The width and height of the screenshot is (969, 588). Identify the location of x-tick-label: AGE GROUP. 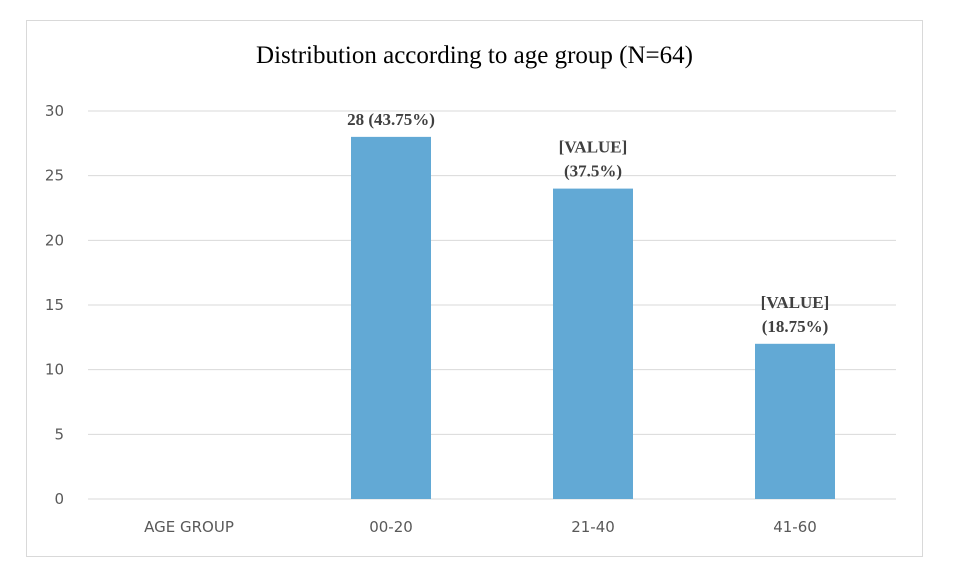
(189, 527).